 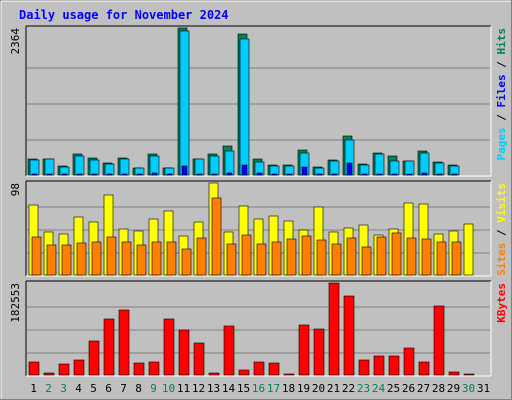 I want to click on x-tick-label: 20, so click(x=318, y=388).